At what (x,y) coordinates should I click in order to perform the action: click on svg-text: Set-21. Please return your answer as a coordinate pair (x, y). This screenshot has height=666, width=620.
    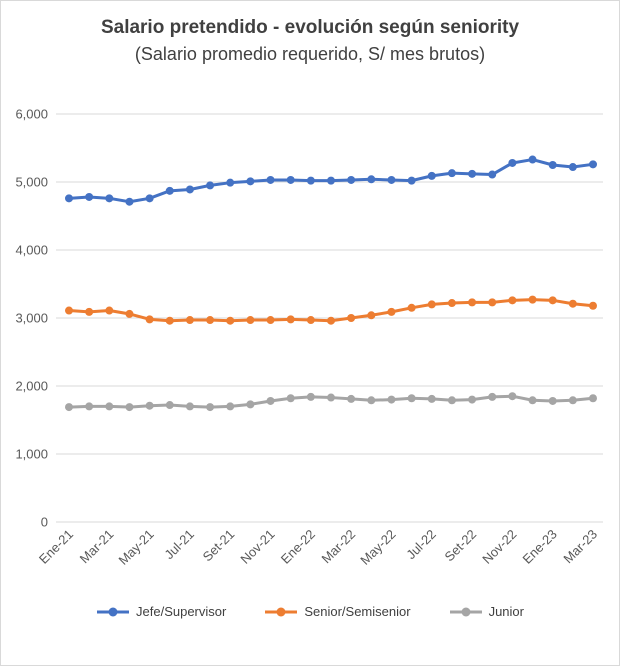
    Looking at the image, I should click on (219, 546).